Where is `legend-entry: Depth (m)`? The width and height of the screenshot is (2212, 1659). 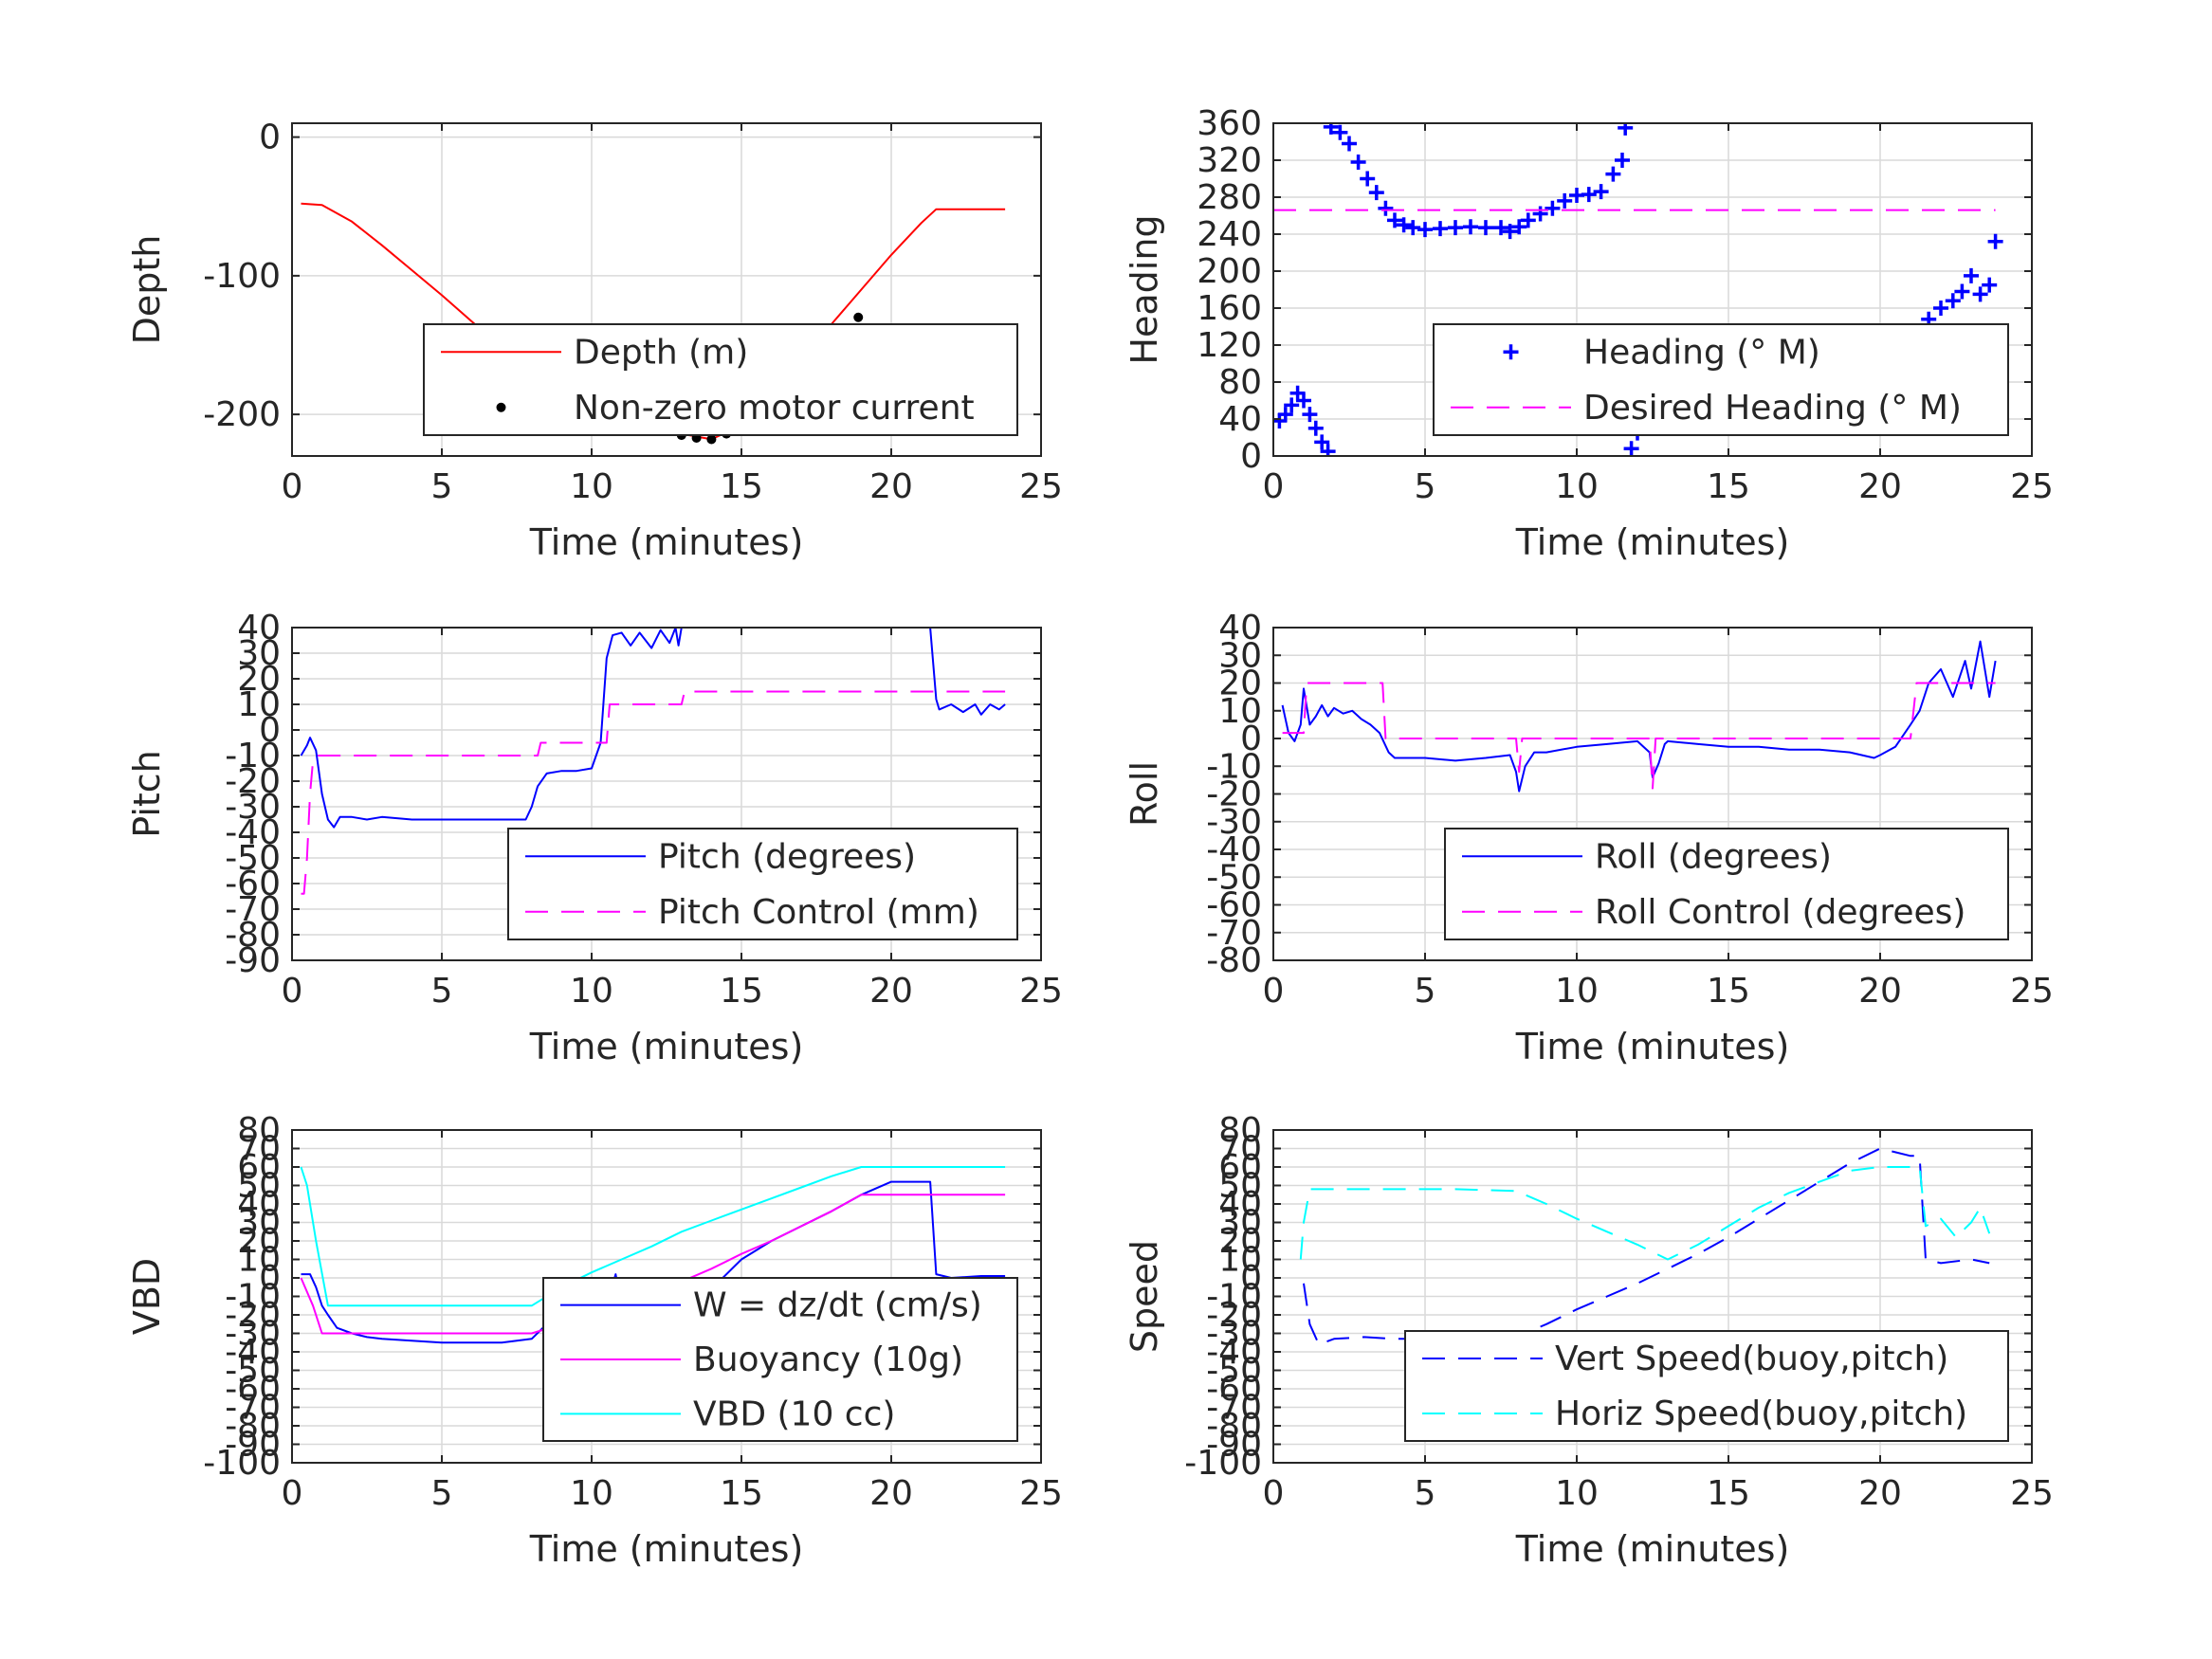 legend-entry: Depth (m) is located at coordinates (661, 352).